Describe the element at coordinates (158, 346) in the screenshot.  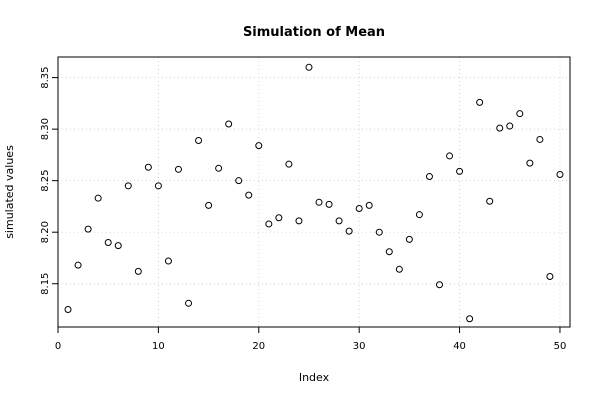
I see `x-tick-label: 10` at that location.